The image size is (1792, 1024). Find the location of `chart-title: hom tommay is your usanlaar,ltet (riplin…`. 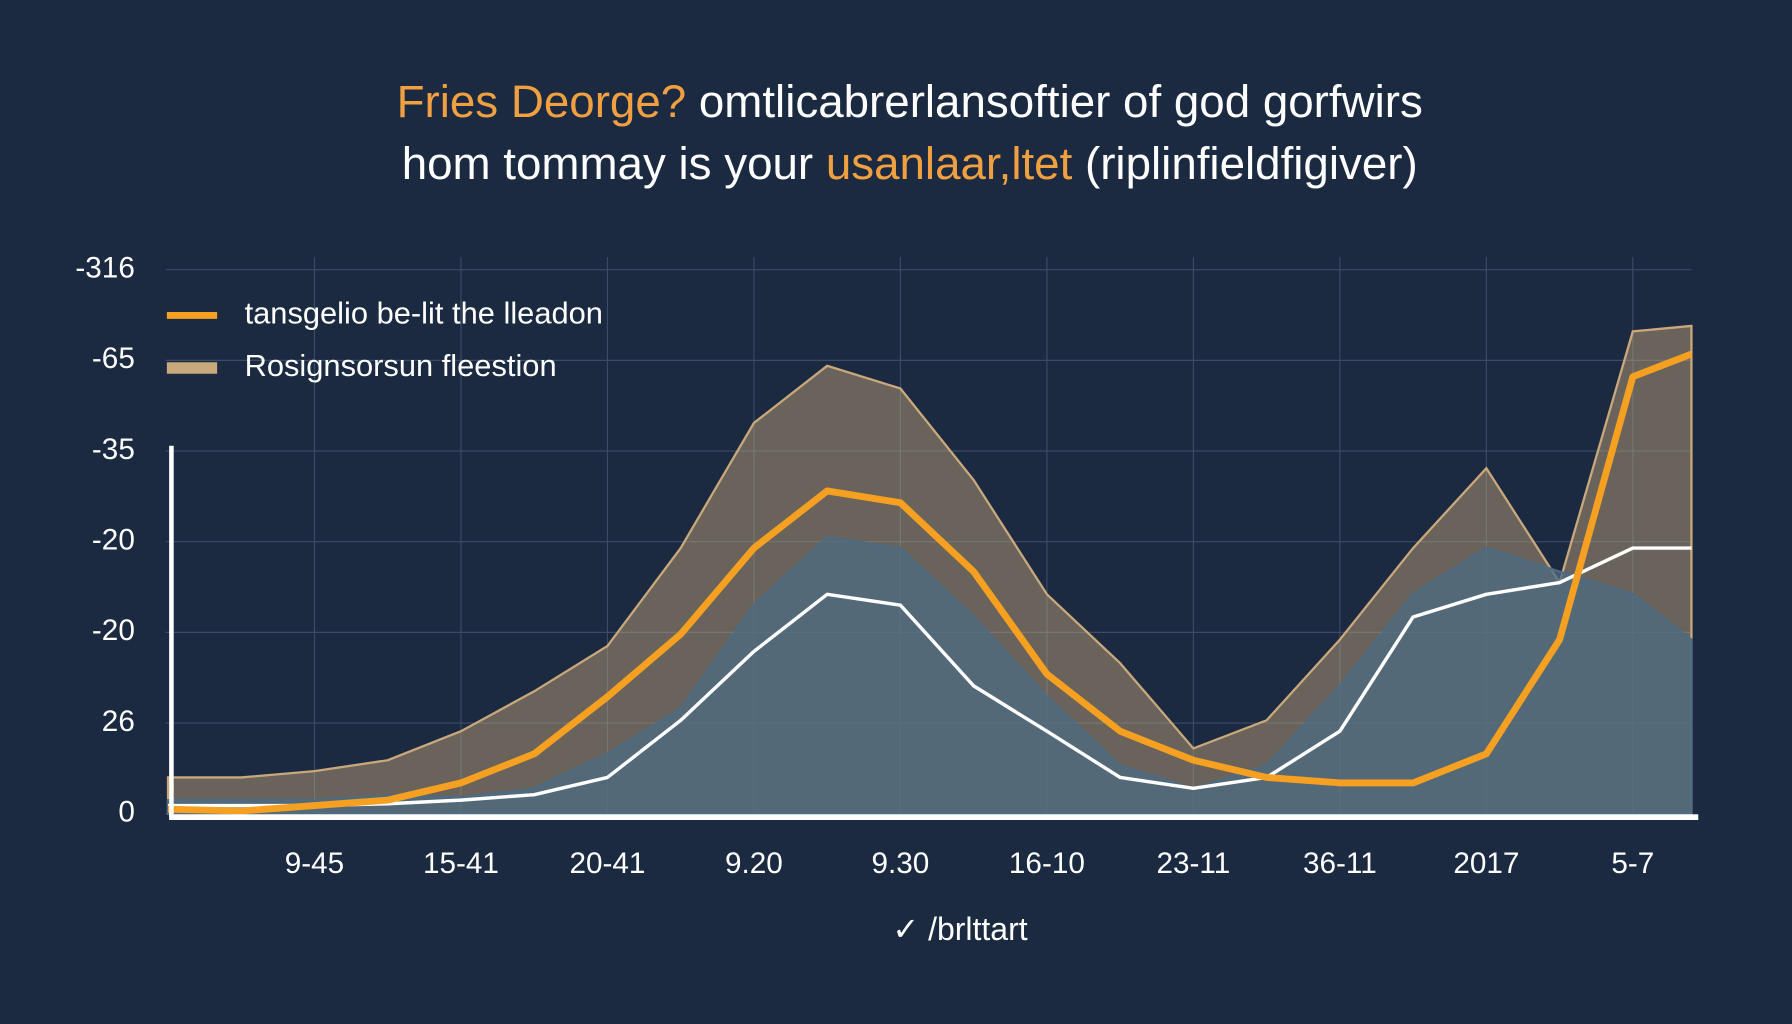

chart-title: hom tommay is your usanlaar,ltet (riplin… is located at coordinates (910, 163).